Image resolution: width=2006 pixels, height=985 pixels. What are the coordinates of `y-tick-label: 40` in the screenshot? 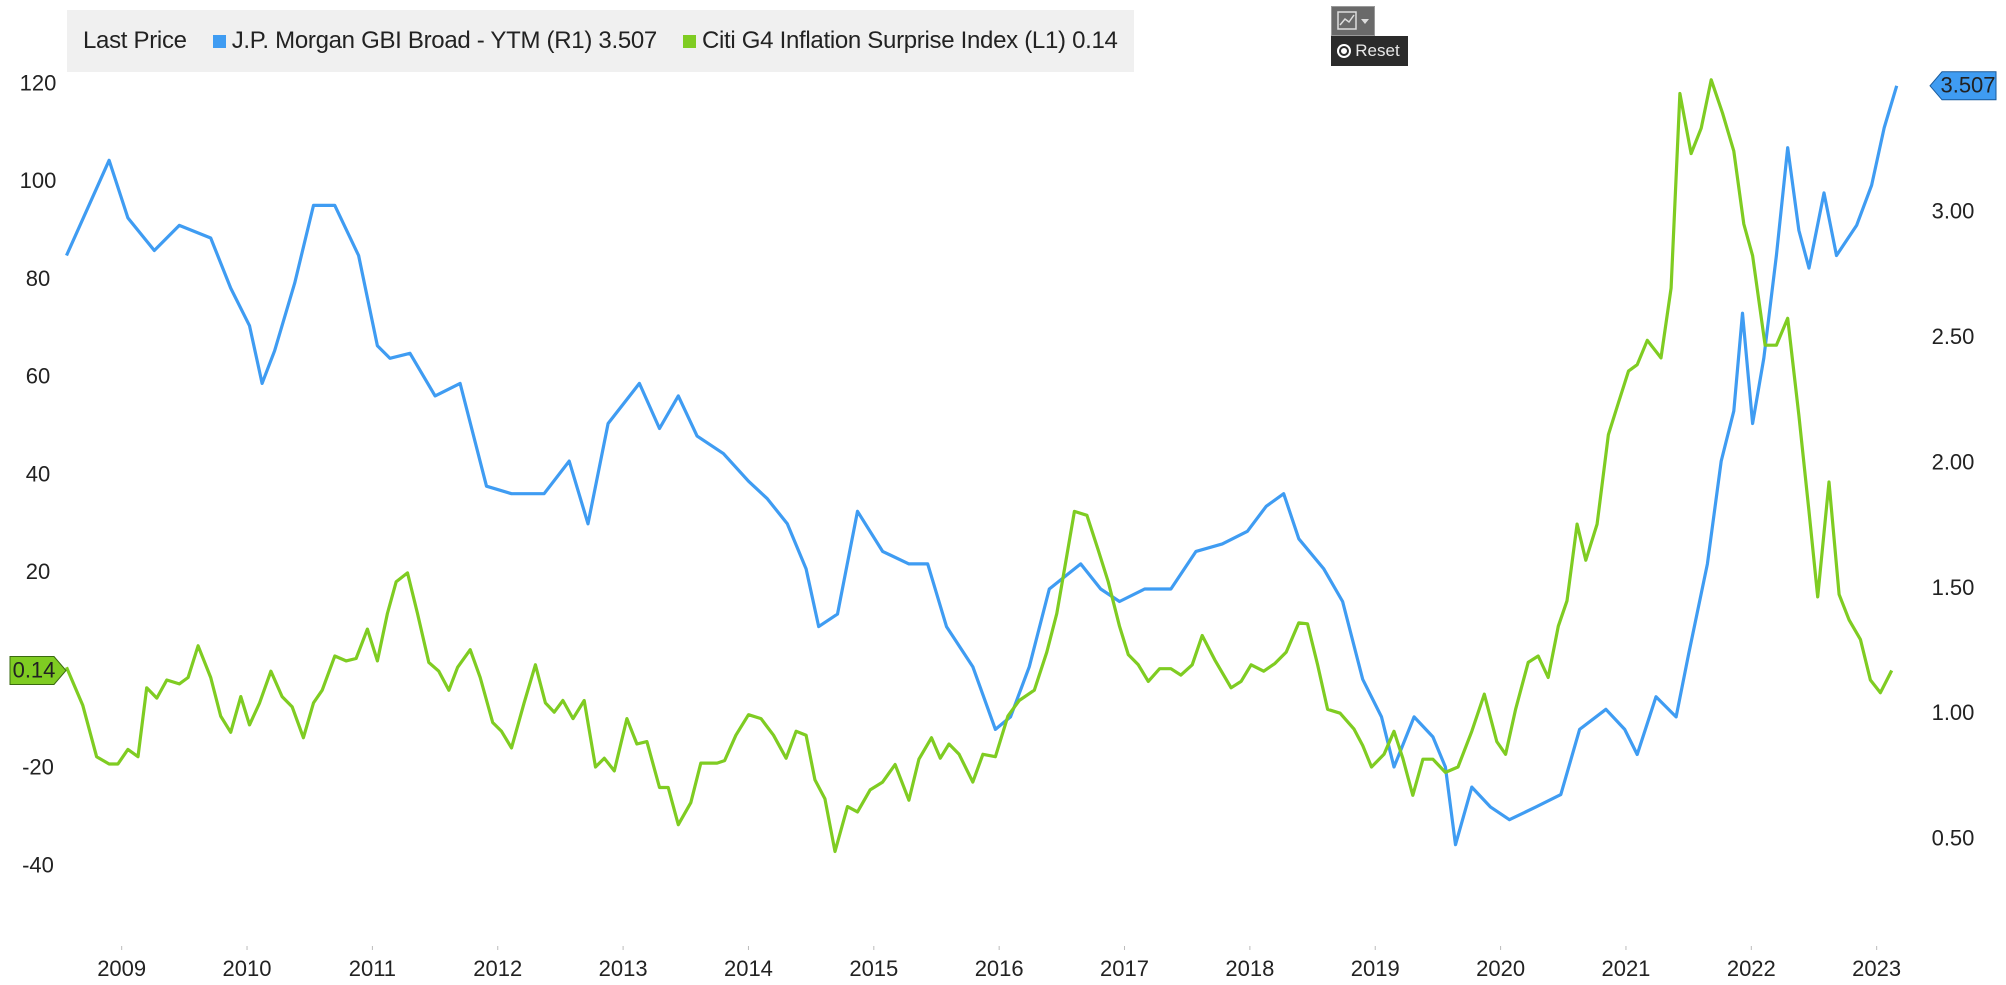 It's located at (38, 473).